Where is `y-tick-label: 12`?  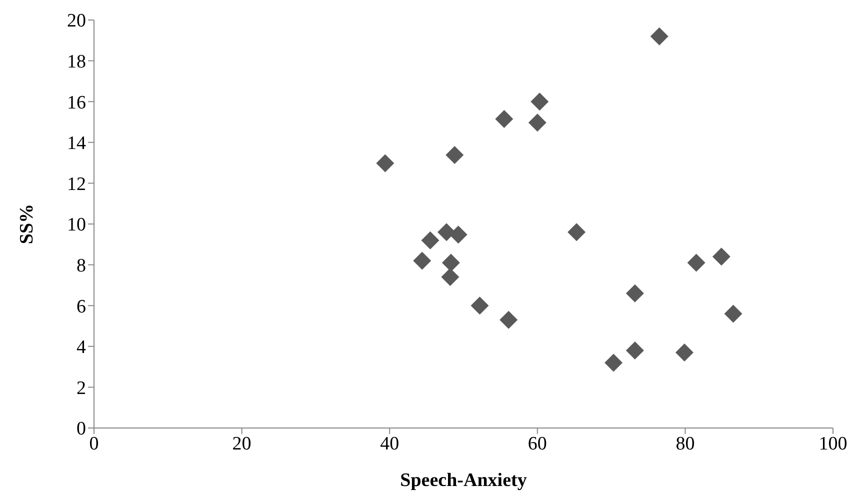 y-tick-label: 12 is located at coordinates (76, 184).